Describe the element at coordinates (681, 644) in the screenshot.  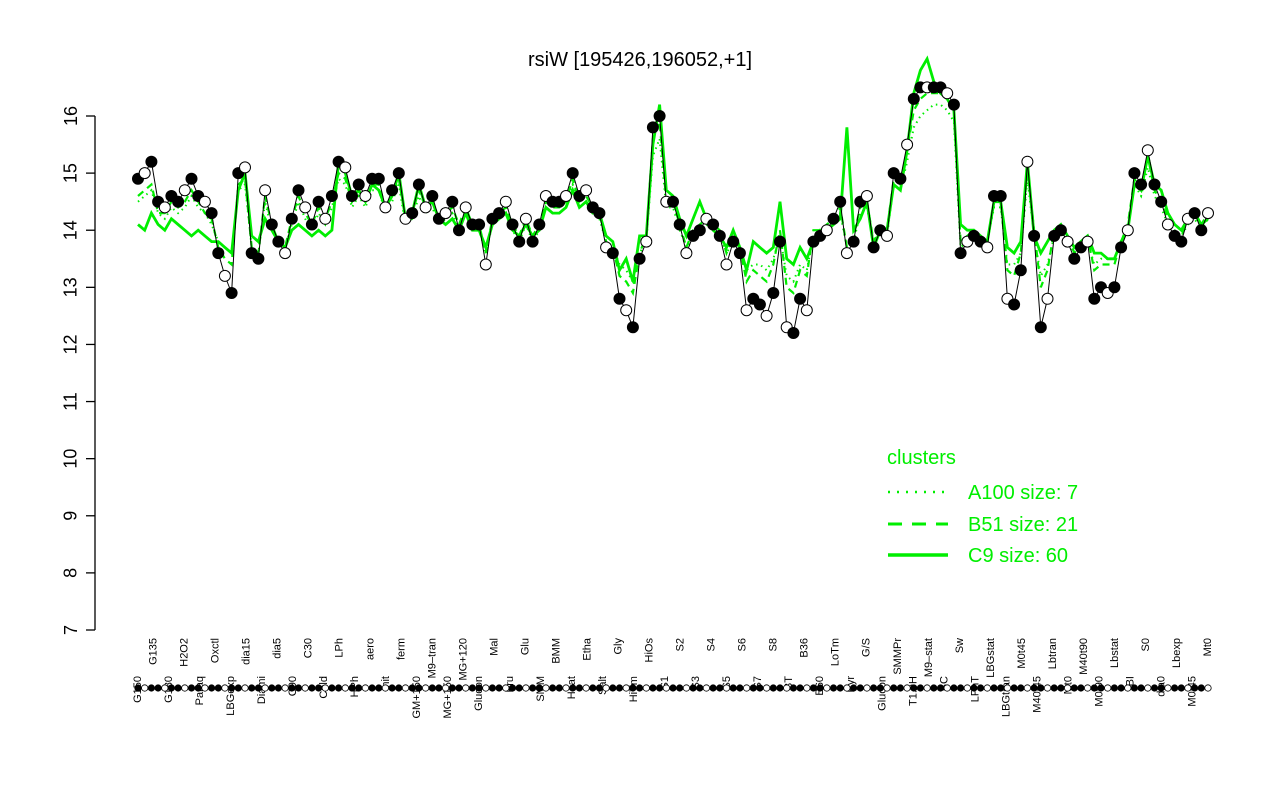
I see `x-tick-label: S2` at that location.